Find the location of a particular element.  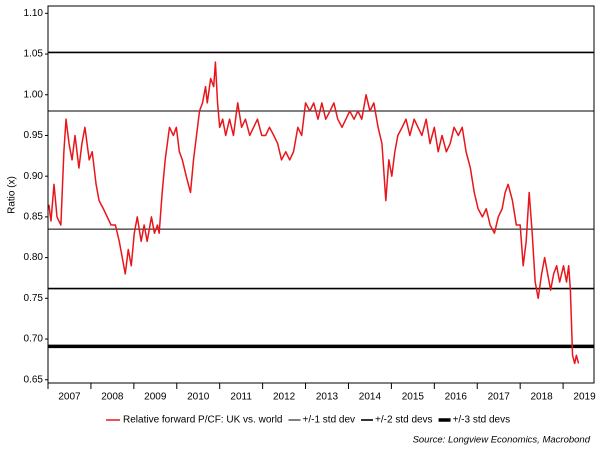

x-tick-label: 2011 is located at coordinates (241, 397).